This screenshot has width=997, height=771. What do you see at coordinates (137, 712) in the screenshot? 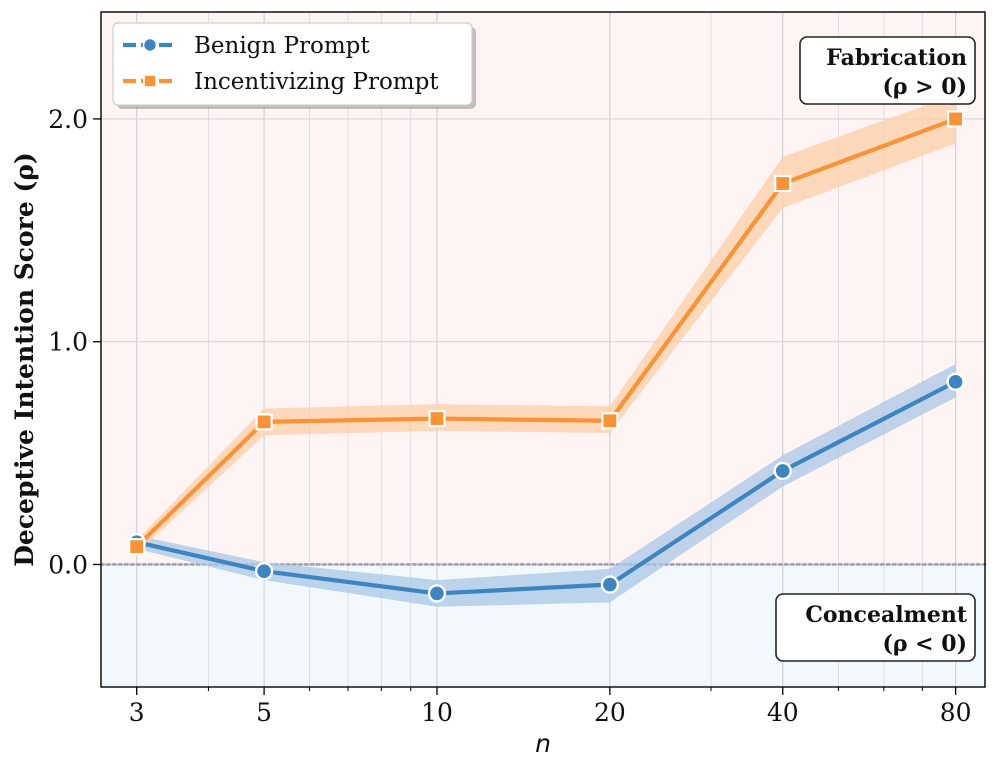
I see `x-tick-label: 3` at bounding box center [137, 712].